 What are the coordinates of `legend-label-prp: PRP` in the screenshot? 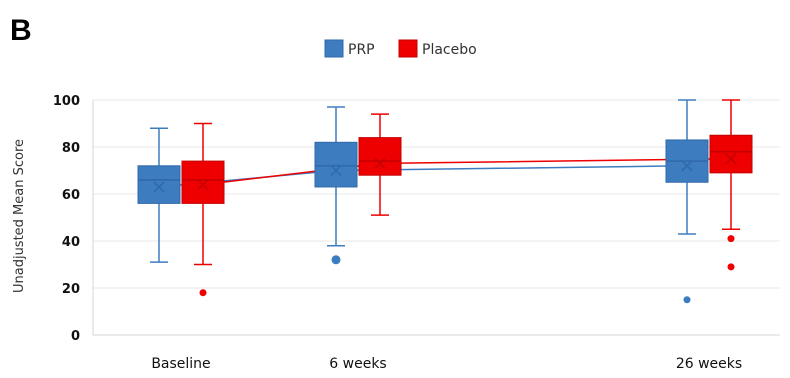 It's located at (361, 50).